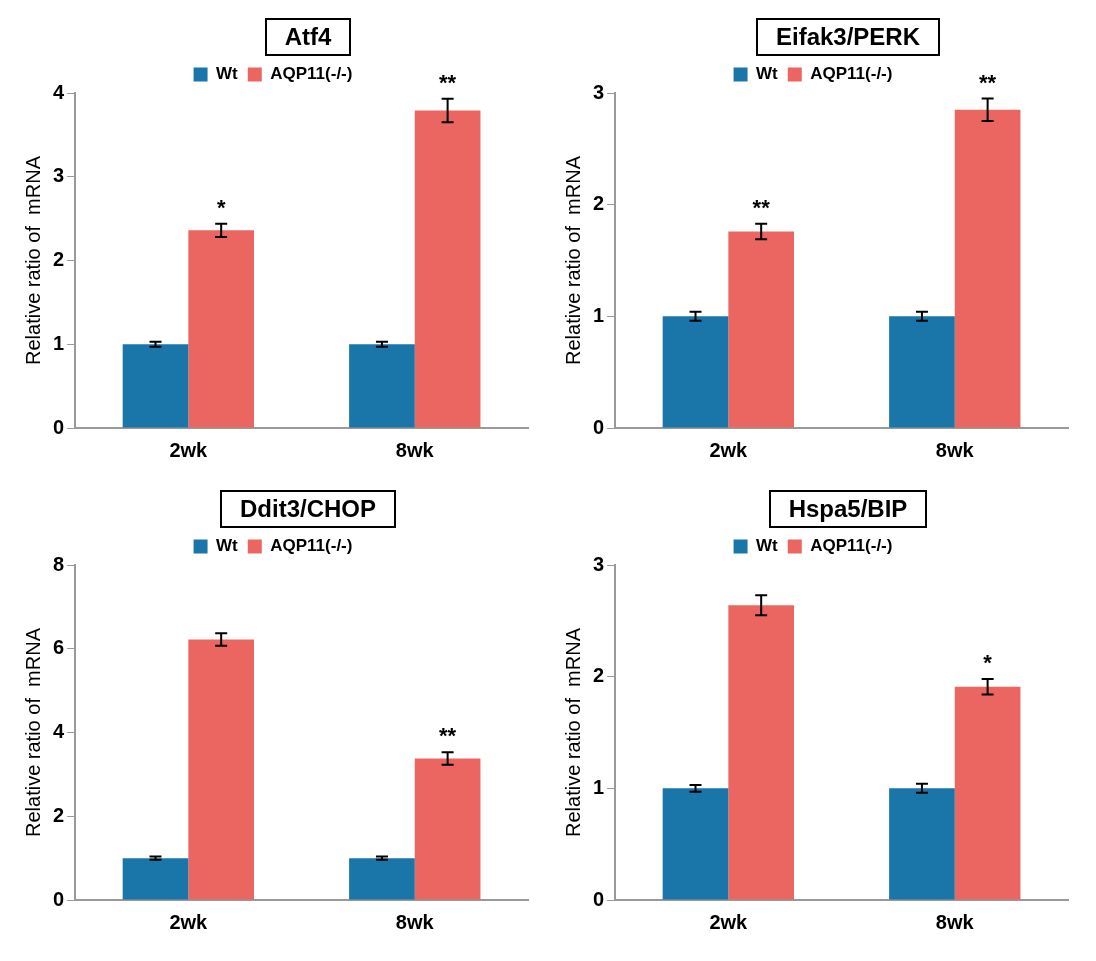  I want to click on chart-title: Hspa5/BIP, so click(848, 509).